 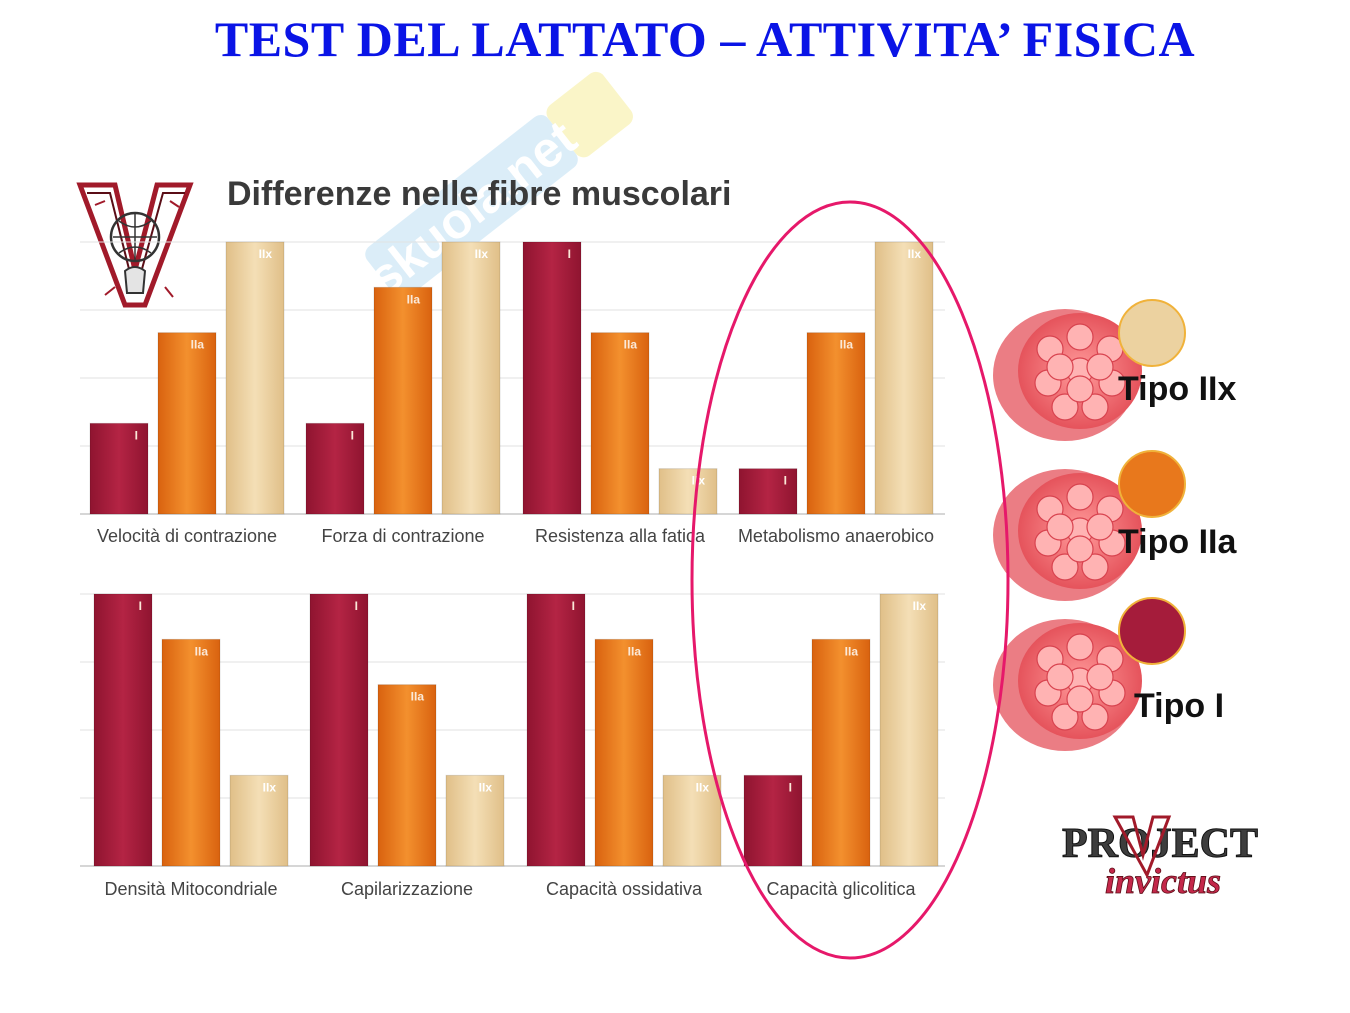 I want to click on legend-label-iix: Tipo IIx, so click(x=1177, y=389).